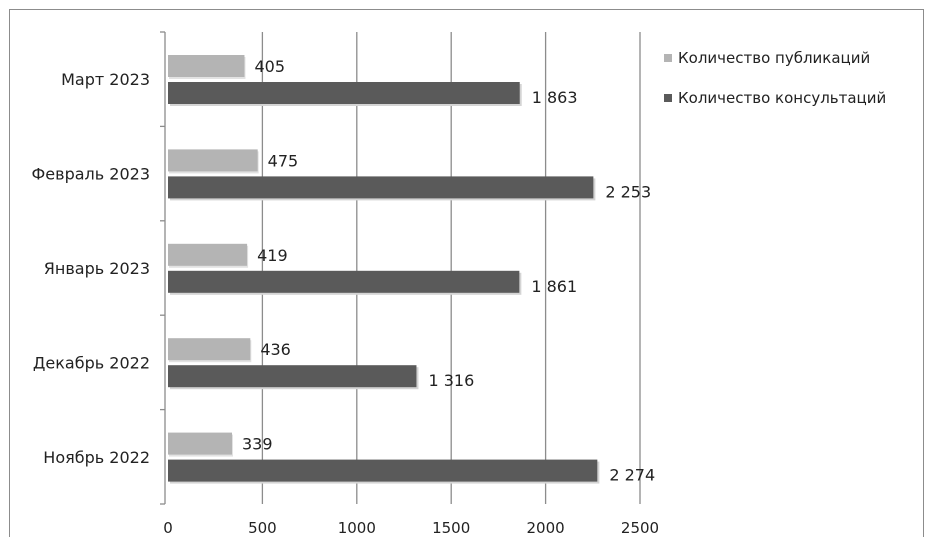 The width and height of the screenshot is (932, 546). Describe the element at coordinates (91, 174) in the screenshot. I see `category-label: Февраль 2023` at that location.